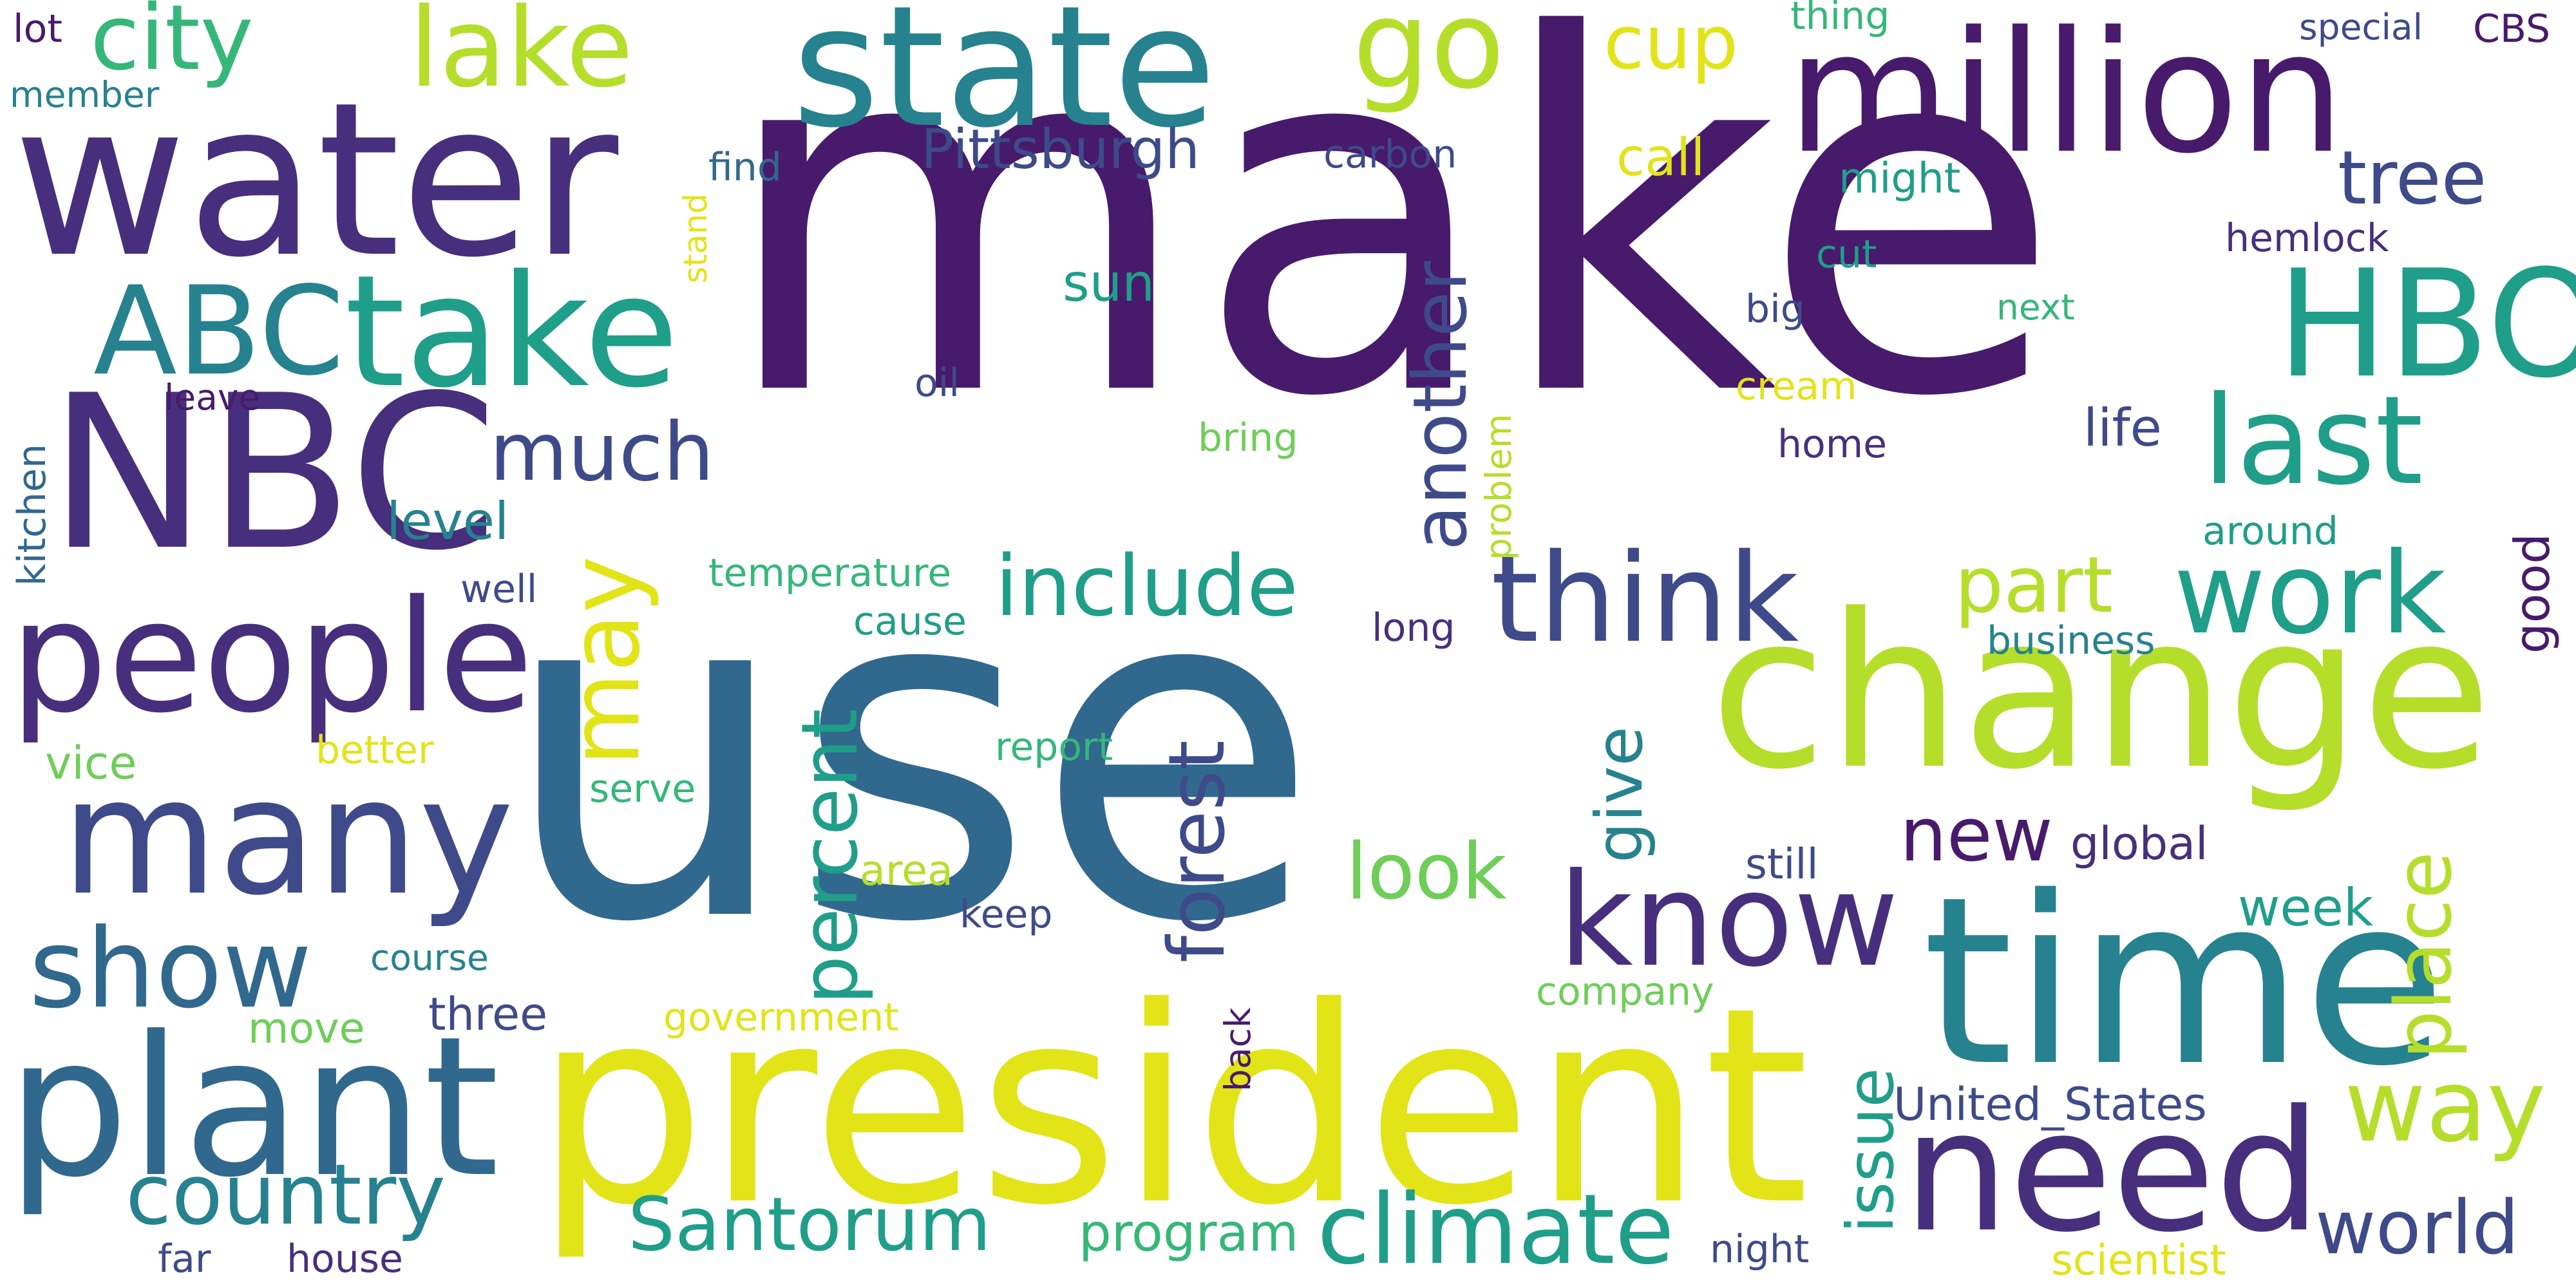  I want to click on word-area: area, so click(907, 871).